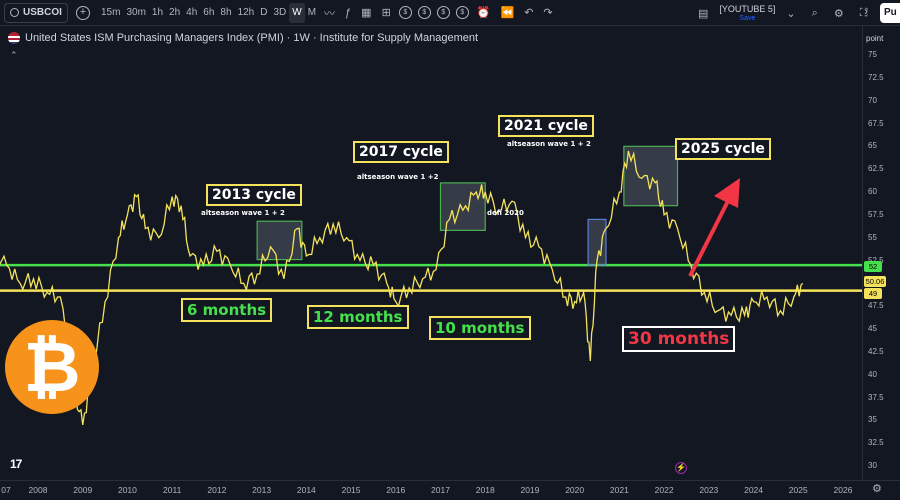 This screenshot has height=500, width=900. What do you see at coordinates (136, 12) in the screenshot?
I see `interval-30m: 30m` at bounding box center [136, 12].